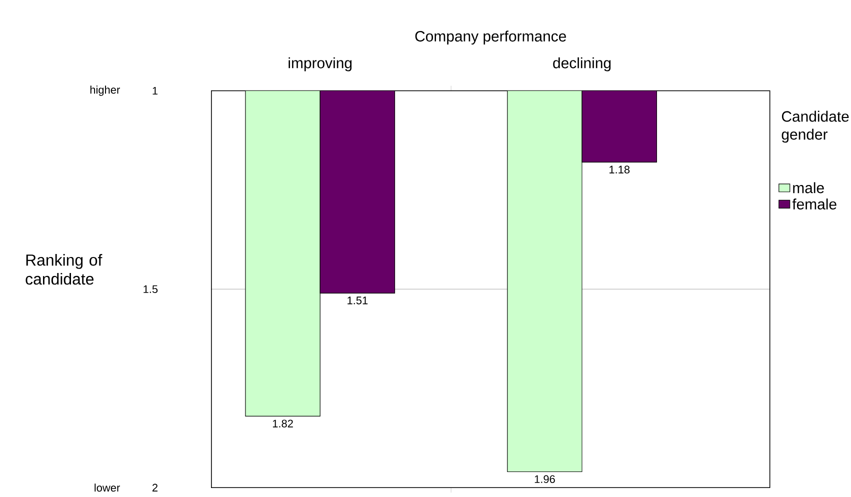 This screenshot has height=497, width=851. What do you see at coordinates (282, 424) in the screenshot?
I see `data-label: 1.82` at bounding box center [282, 424].